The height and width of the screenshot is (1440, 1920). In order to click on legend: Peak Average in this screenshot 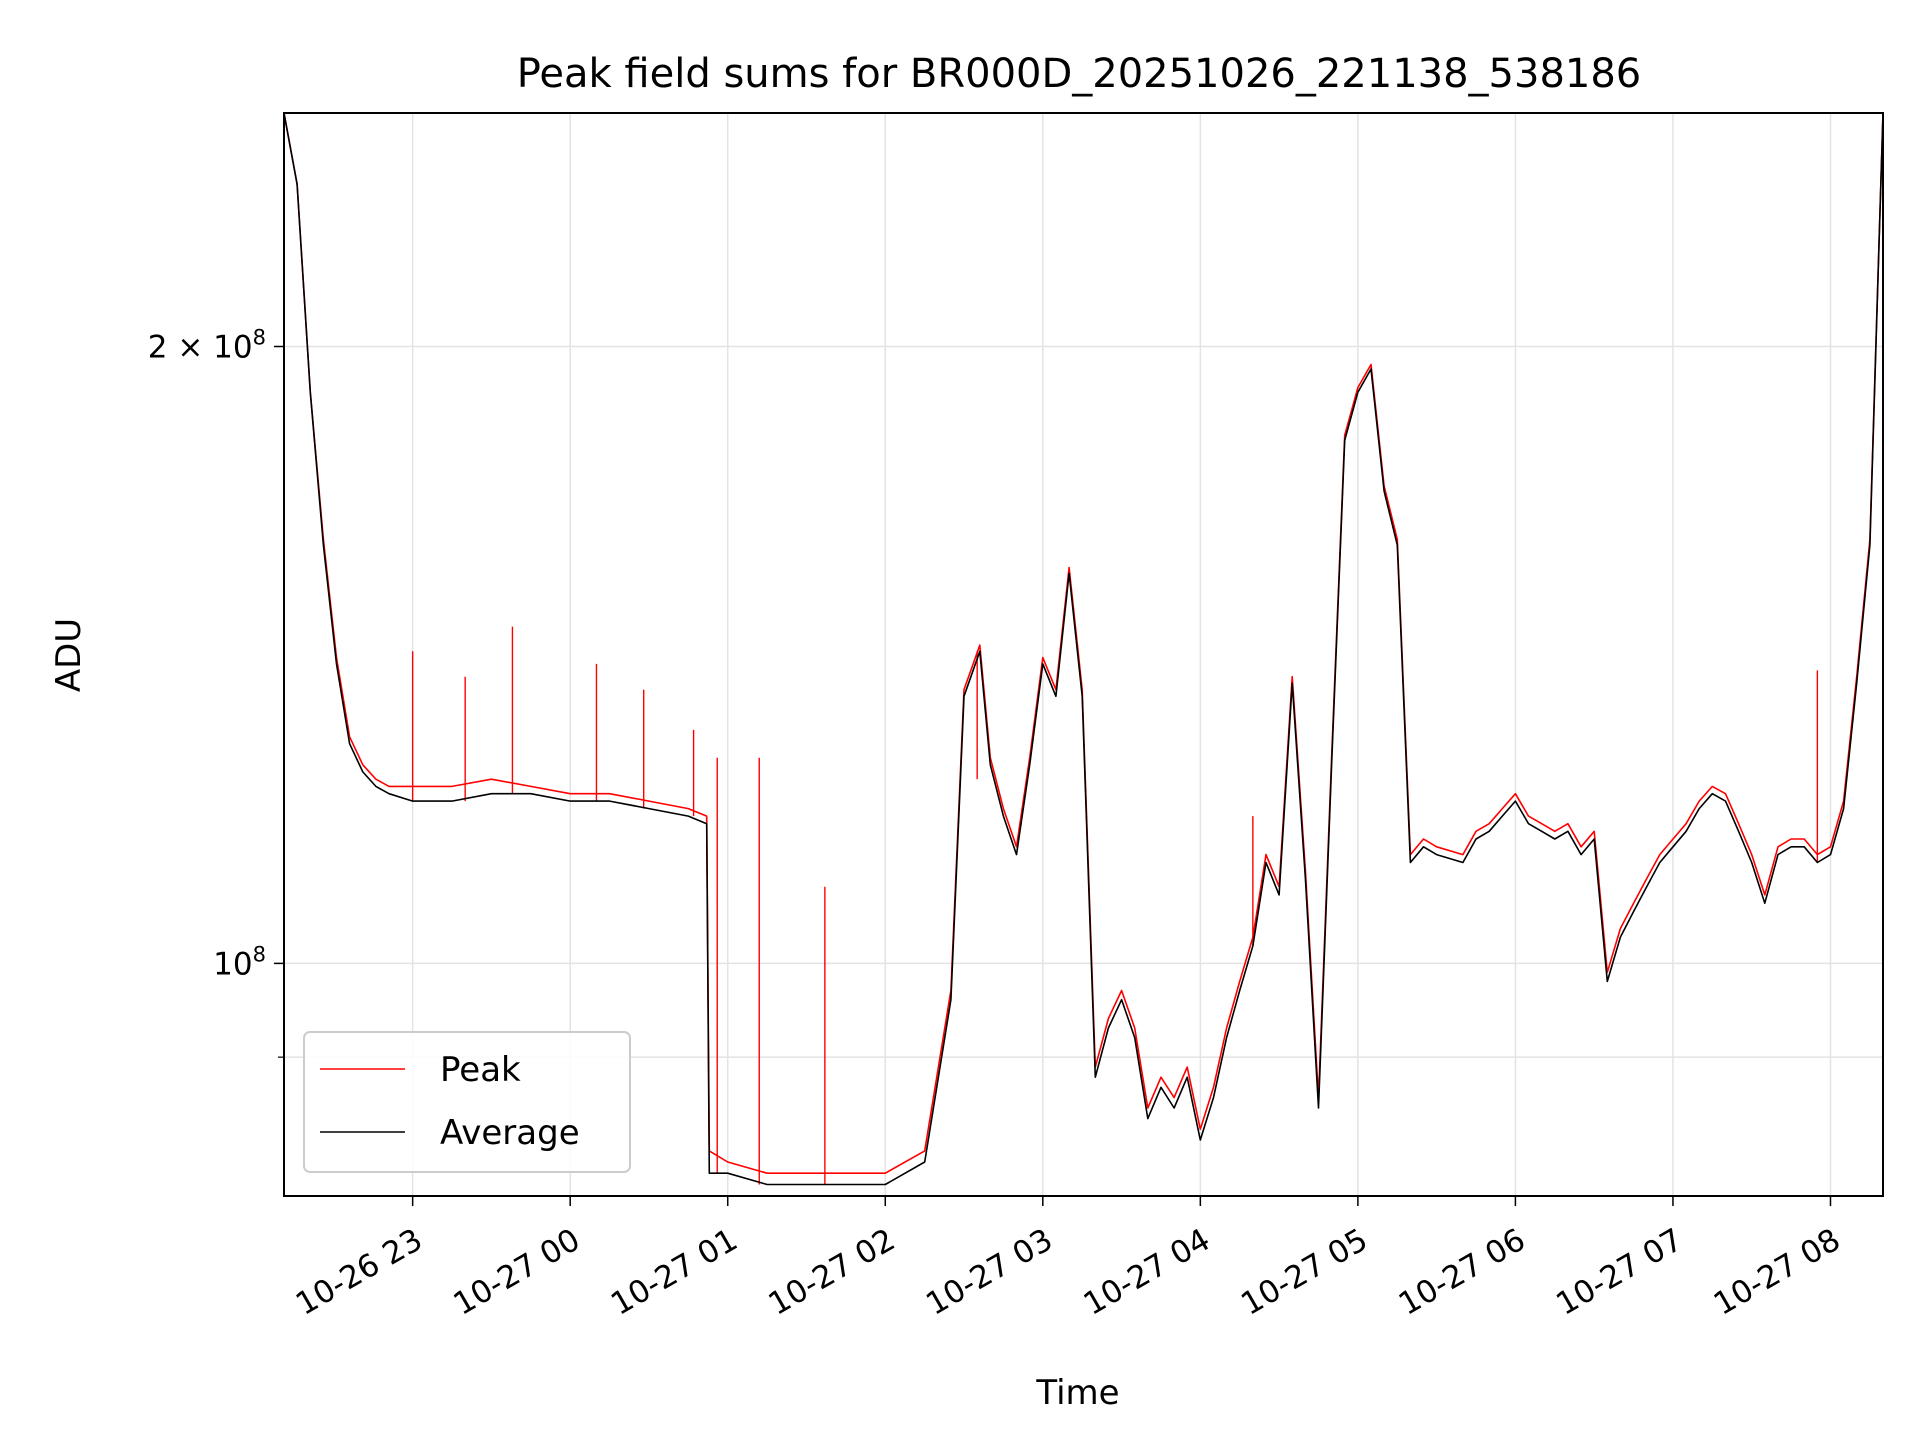, I will do `click(467, 1102)`.